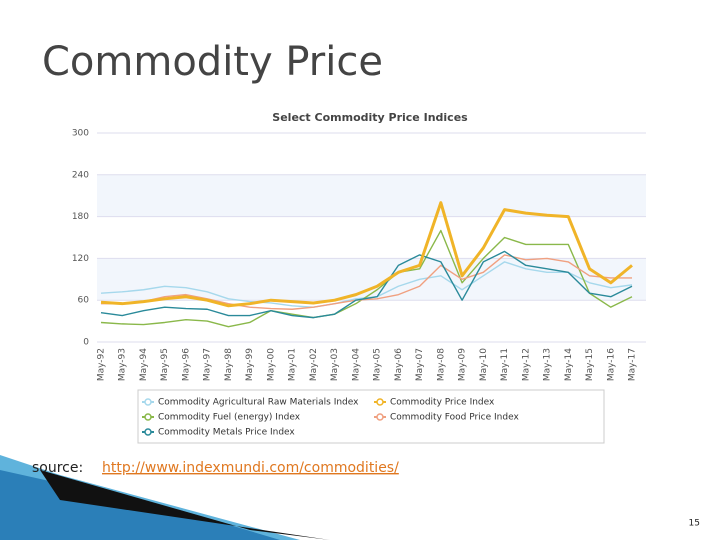 Image resolution: width=720 pixels, height=544 pixels. What do you see at coordinates (442, 403) in the screenshot?
I see `legend-label: Commodity Price Index` at bounding box center [442, 403].